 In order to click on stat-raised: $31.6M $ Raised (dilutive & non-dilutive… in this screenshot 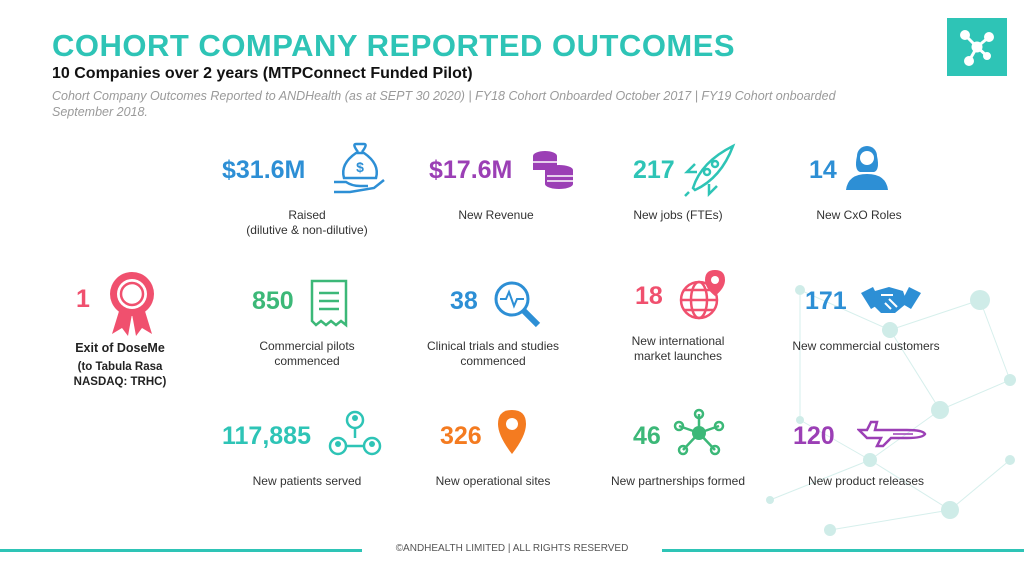, I will do `click(307, 202)`.